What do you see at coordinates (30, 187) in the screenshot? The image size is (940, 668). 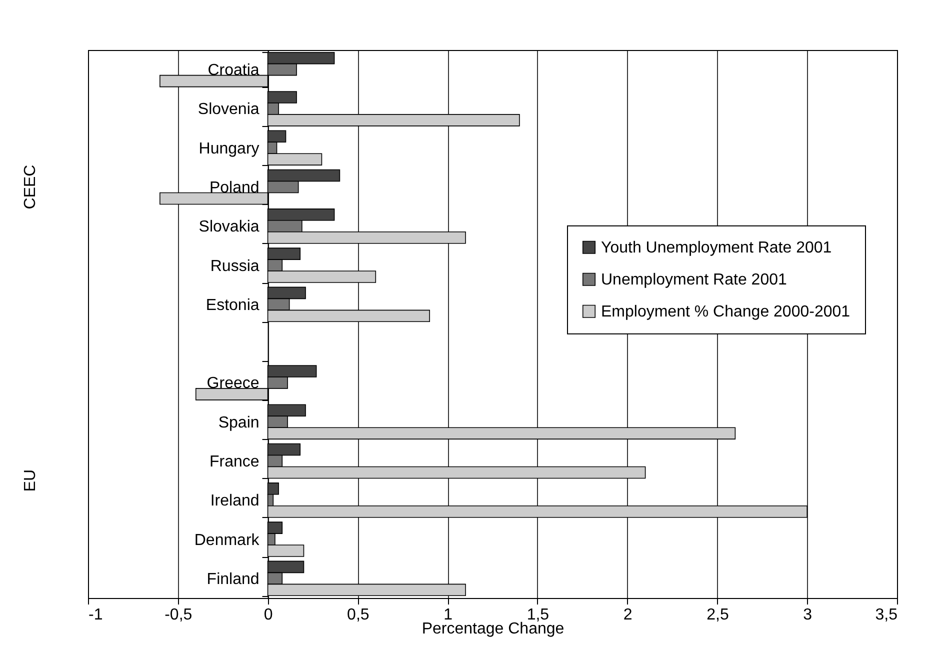 I see `text: CEEC` at bounding box center [30, 187].